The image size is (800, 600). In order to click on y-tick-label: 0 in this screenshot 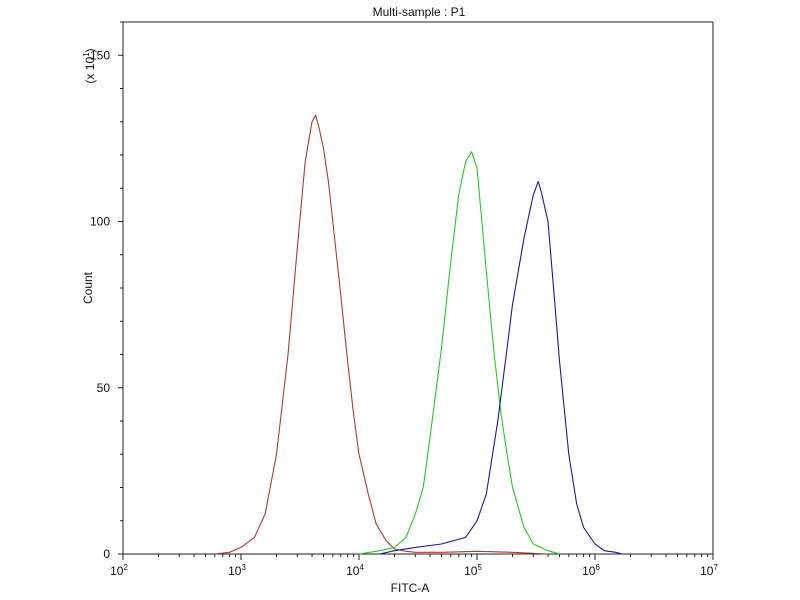, I will do `click(106, 554)`.